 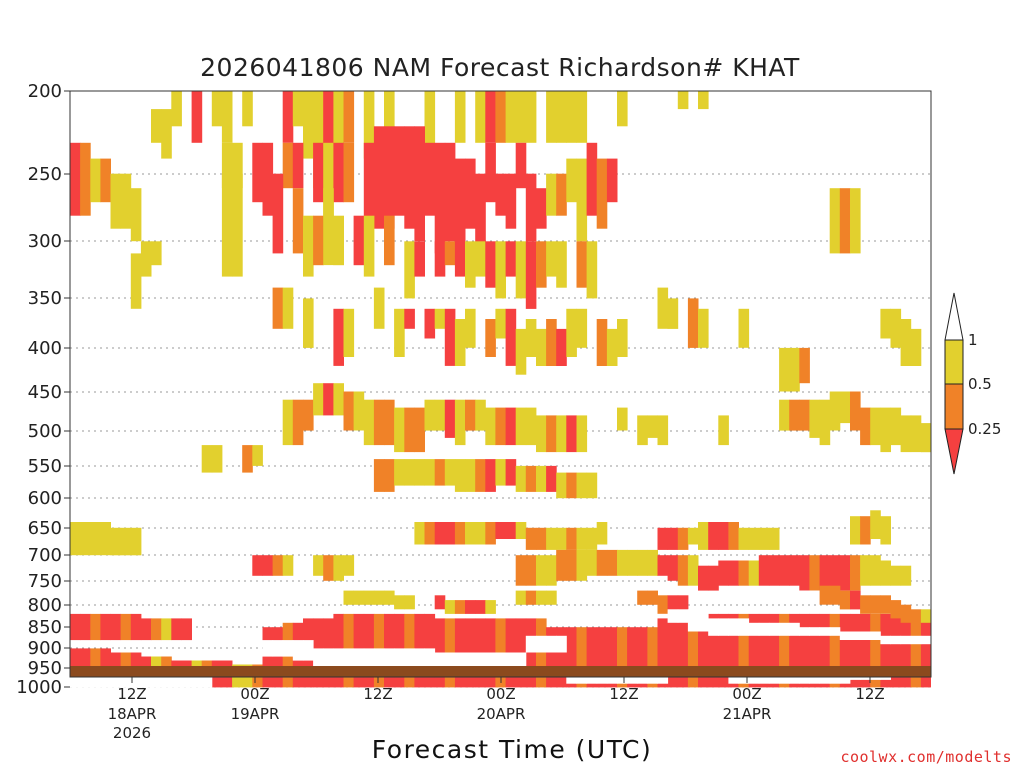 What do you see at coordinates (45, 627) in the screenshot?
I see `y-tick-label: 850` at bounding box center [45, 627].